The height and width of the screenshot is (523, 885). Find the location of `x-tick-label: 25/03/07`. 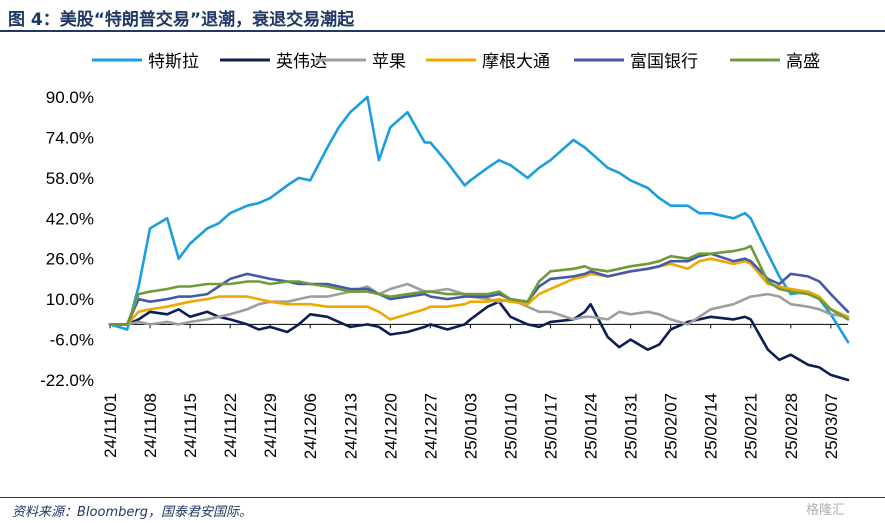

x-tick-label: 25/03/07 is located at coordinates (831, 426).